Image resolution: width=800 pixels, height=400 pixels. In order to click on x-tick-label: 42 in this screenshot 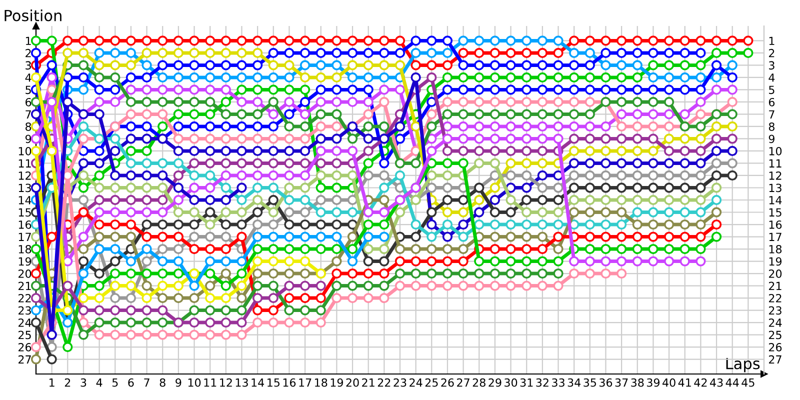, I will do `click(700, 382)`.